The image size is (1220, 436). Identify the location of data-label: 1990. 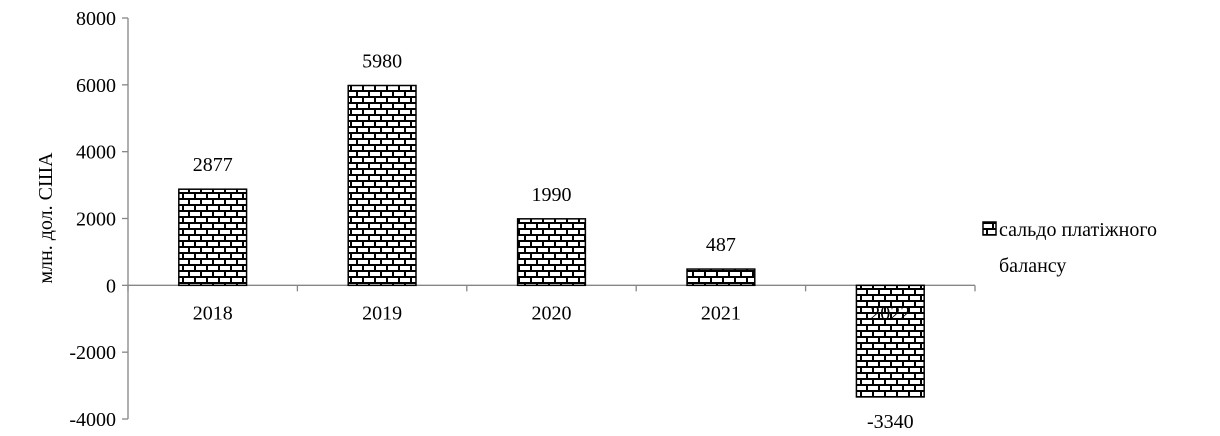
(552, 195).